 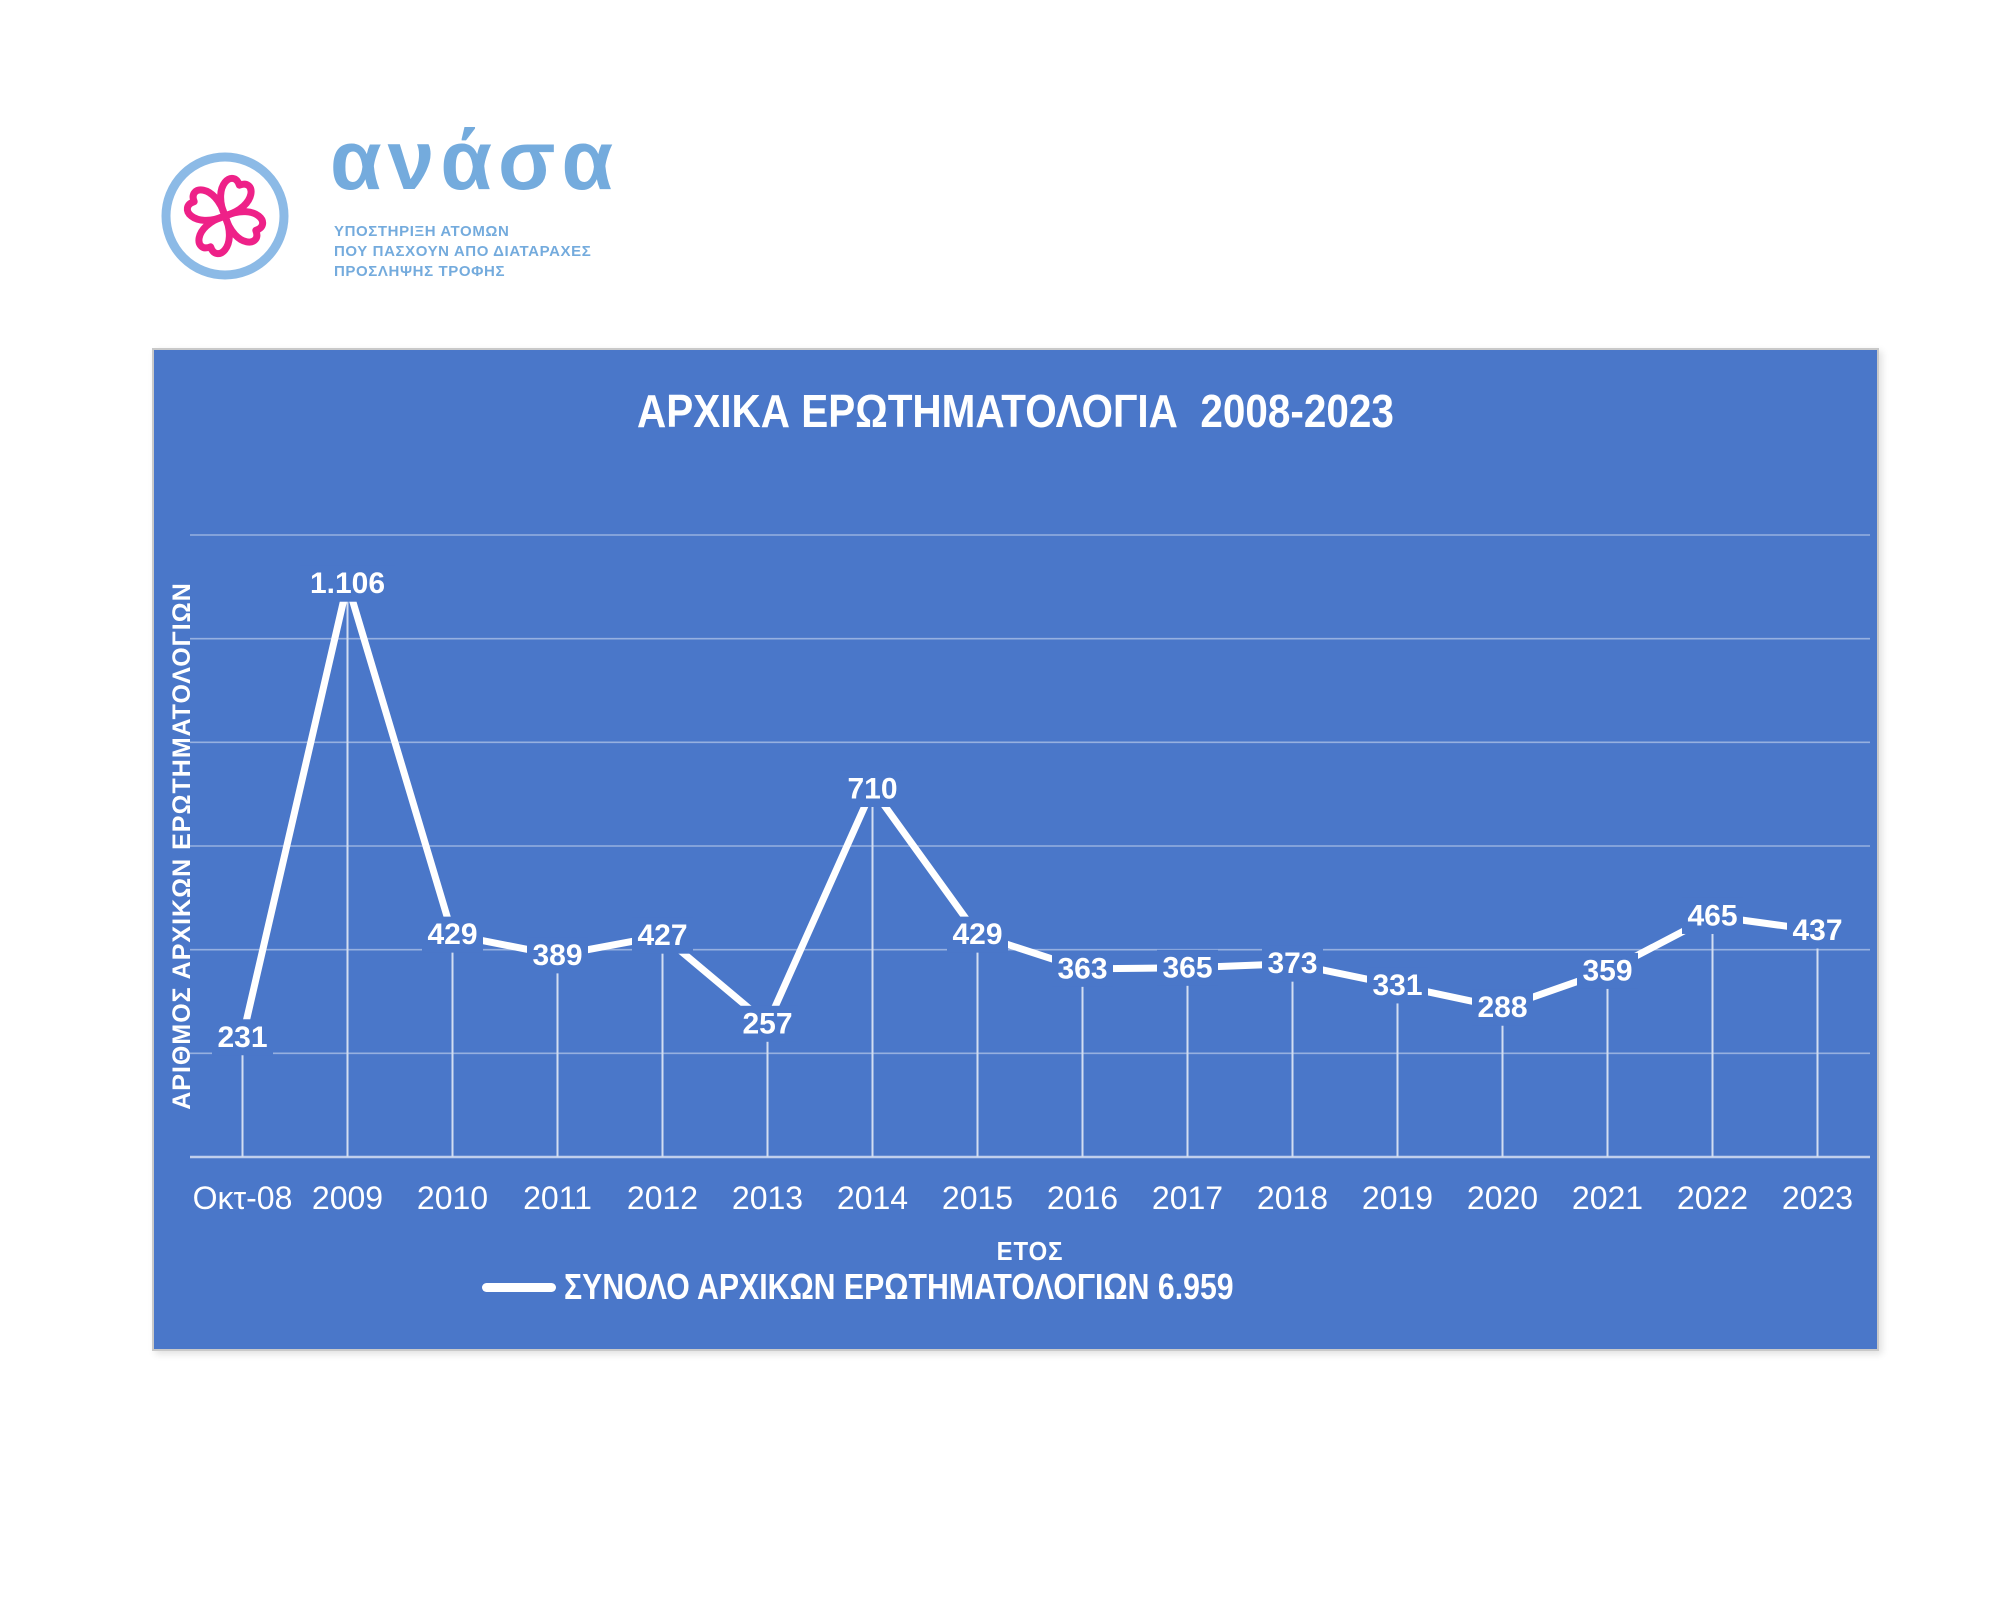 What do you see at coordinates (1030, 1251) in the screenshot?
I see `x-axis-title: ΕΤΟΣ` at bounding box center [1030, 1251].